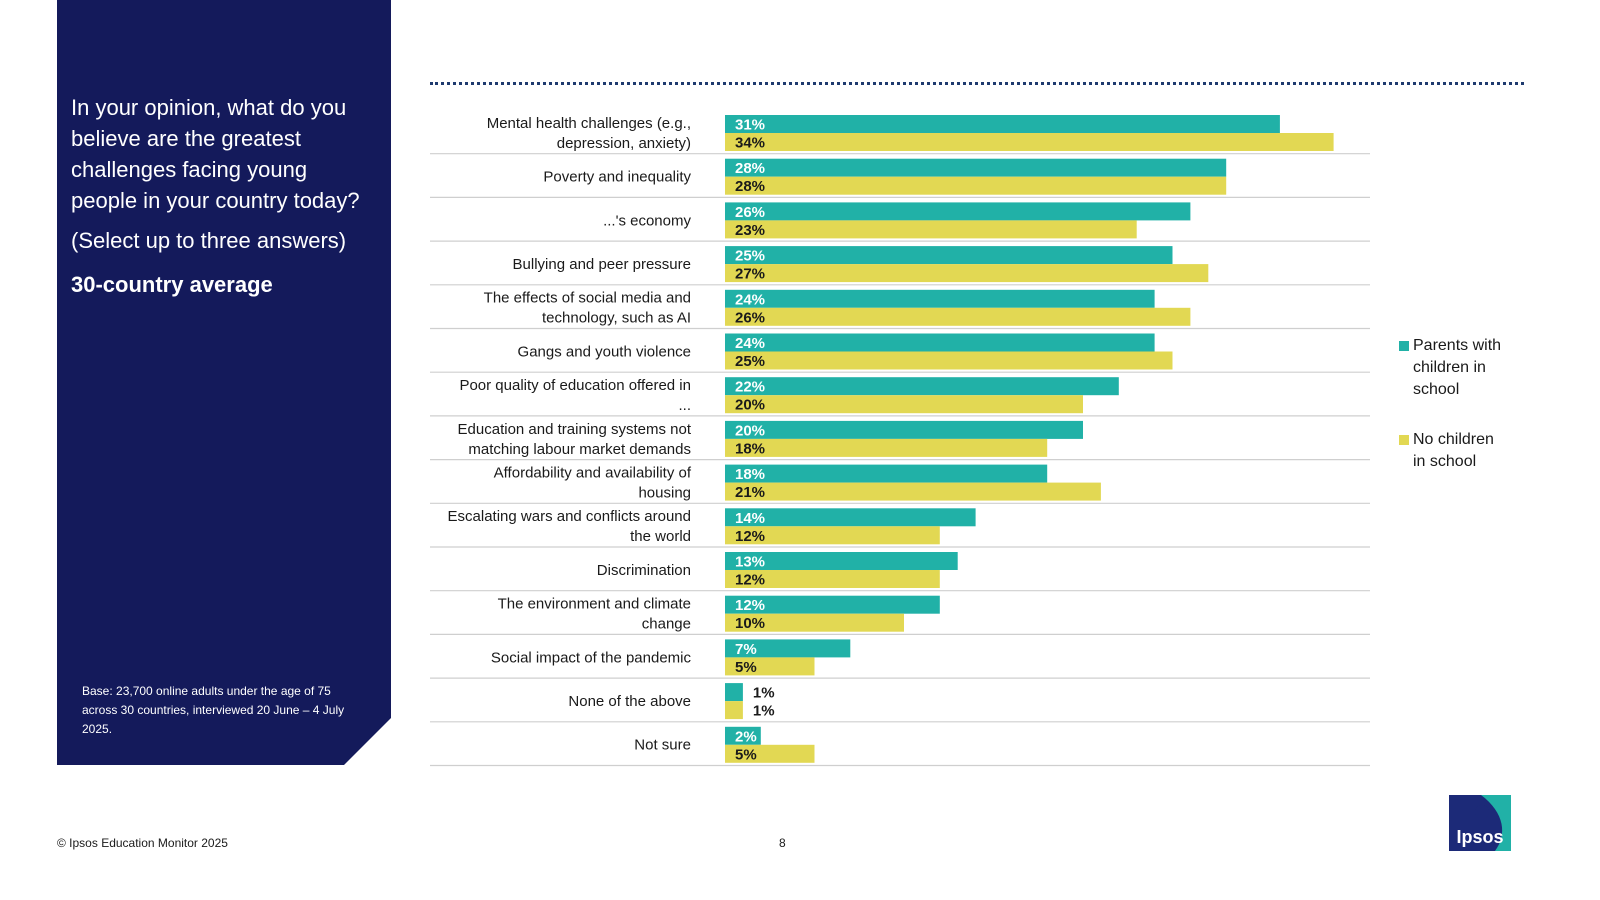 The width and height of the screenshot is (1600, 900). Describe the element at coordinates (1457, 345) in the screenshot. I see `legend-label-line: Parents with` at that location.